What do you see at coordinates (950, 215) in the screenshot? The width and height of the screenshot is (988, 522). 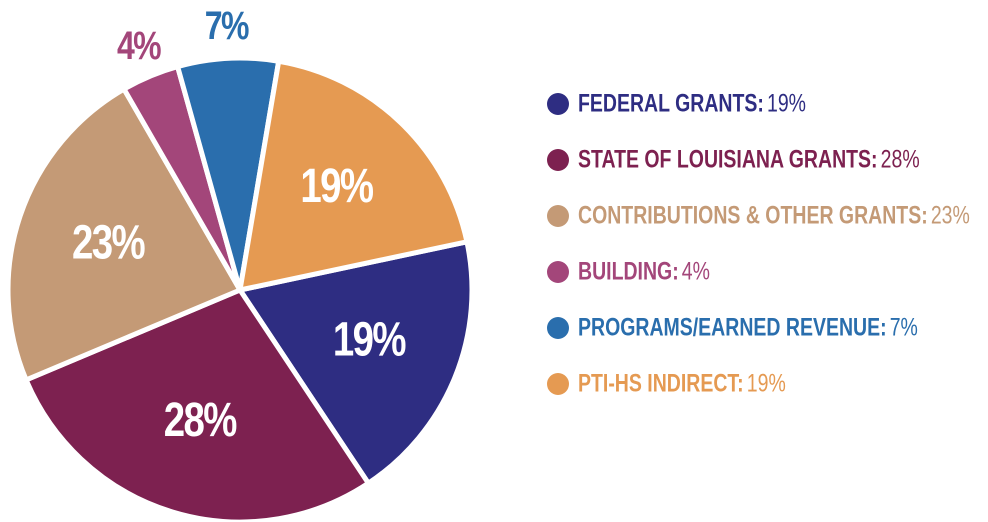 I see `legend-value: 23%` at bounding box center [950, 215].